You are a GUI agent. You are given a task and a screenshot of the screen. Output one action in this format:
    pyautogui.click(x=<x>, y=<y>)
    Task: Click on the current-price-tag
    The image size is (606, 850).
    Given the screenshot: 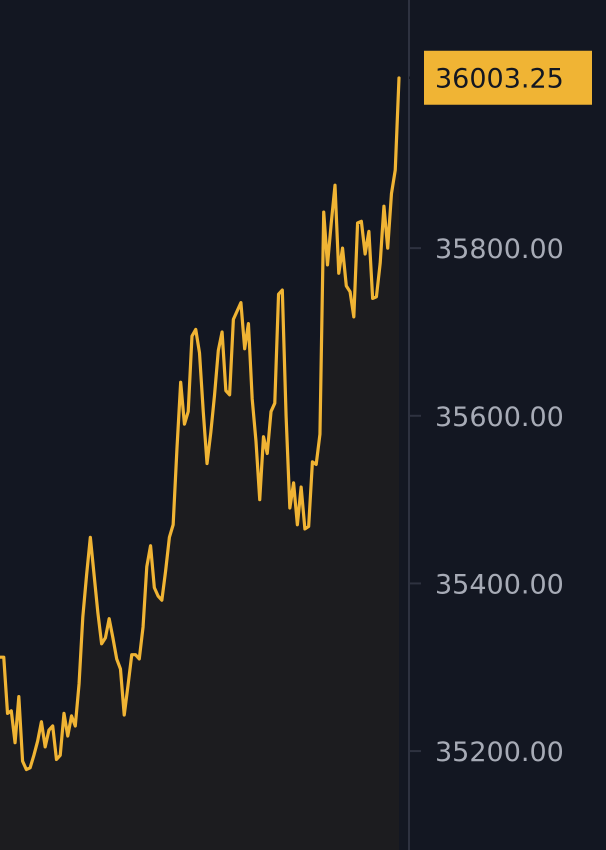 What is the action you would take?
    pyautogui.click(x=508, y=77)
    